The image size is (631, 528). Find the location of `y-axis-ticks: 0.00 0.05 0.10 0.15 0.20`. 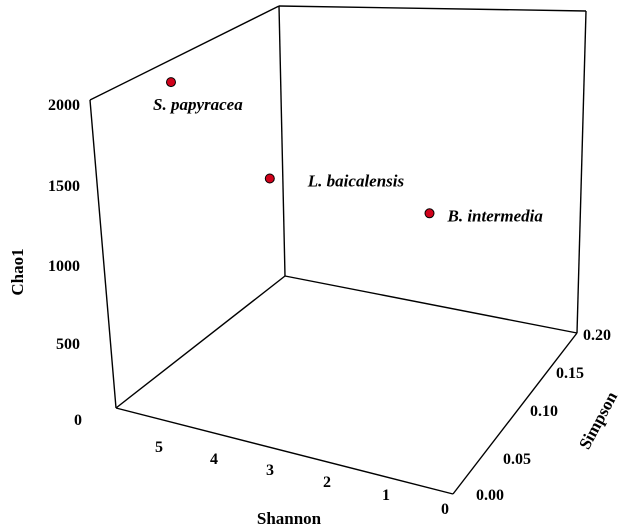

y-axis-ticks: 0.00 0.05 0.10 0.15 0.20 is located at coordinates (543, 415).